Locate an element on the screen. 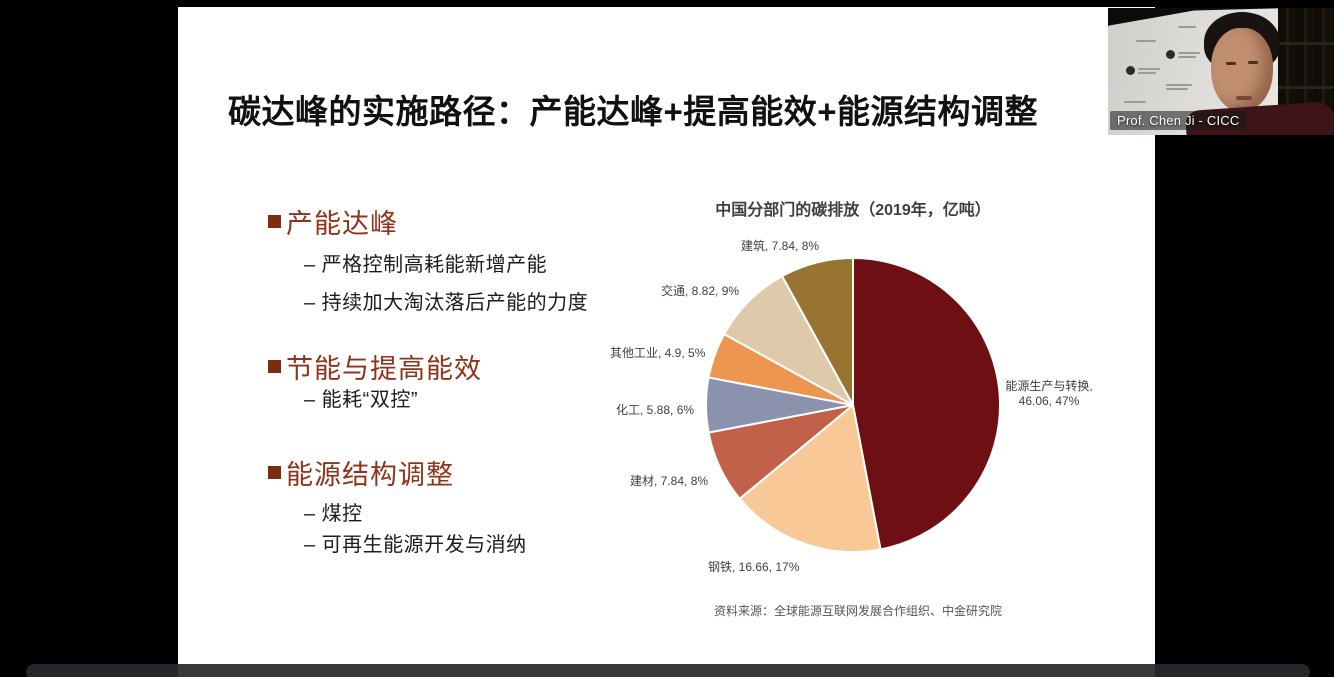 The image size is (1334, 677). webcam-tile: Prof. Chen Ji - CICC is located at coordinates (1221, 71).